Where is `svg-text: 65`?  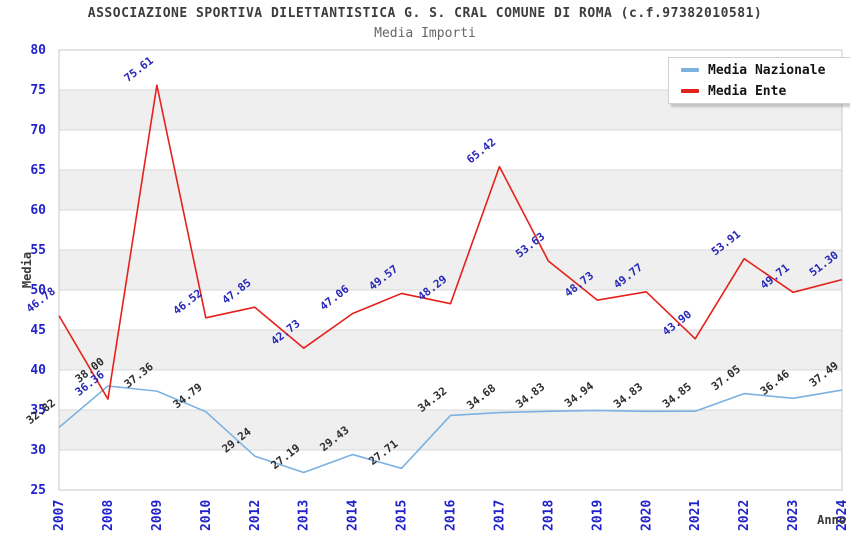 svg-text: 65 is located at coordinates (38, 170).